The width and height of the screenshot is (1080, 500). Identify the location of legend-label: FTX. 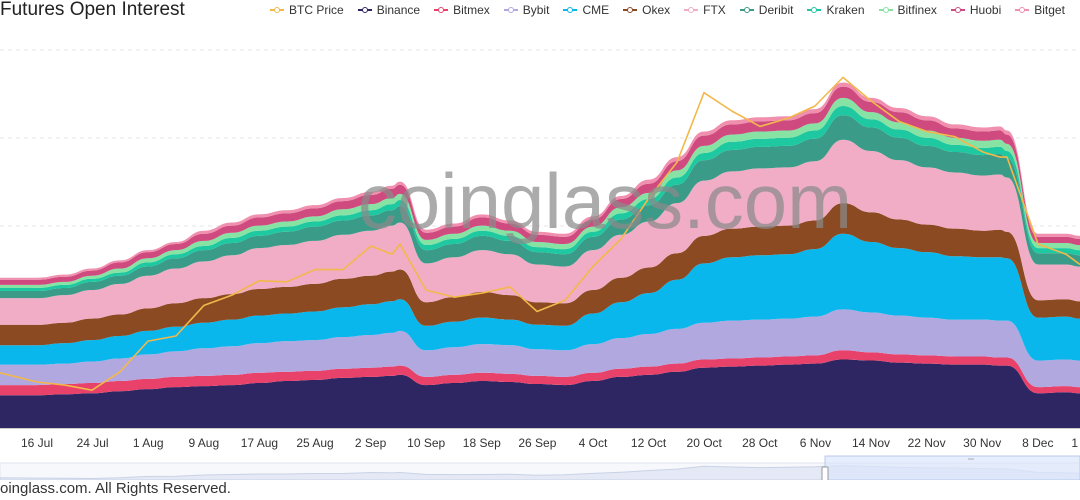
(714, 10).